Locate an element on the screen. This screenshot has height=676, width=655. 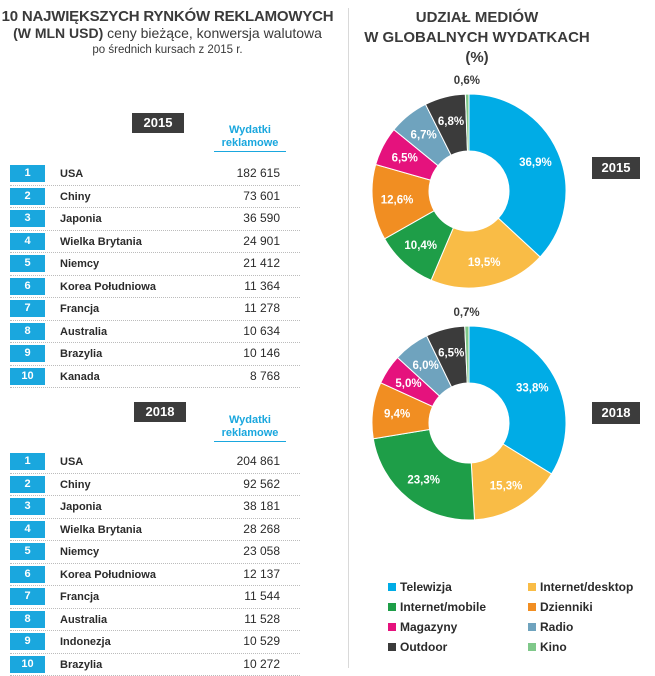
table-row: 10 Kanada 8 768 is located at coordinates (155, 377).